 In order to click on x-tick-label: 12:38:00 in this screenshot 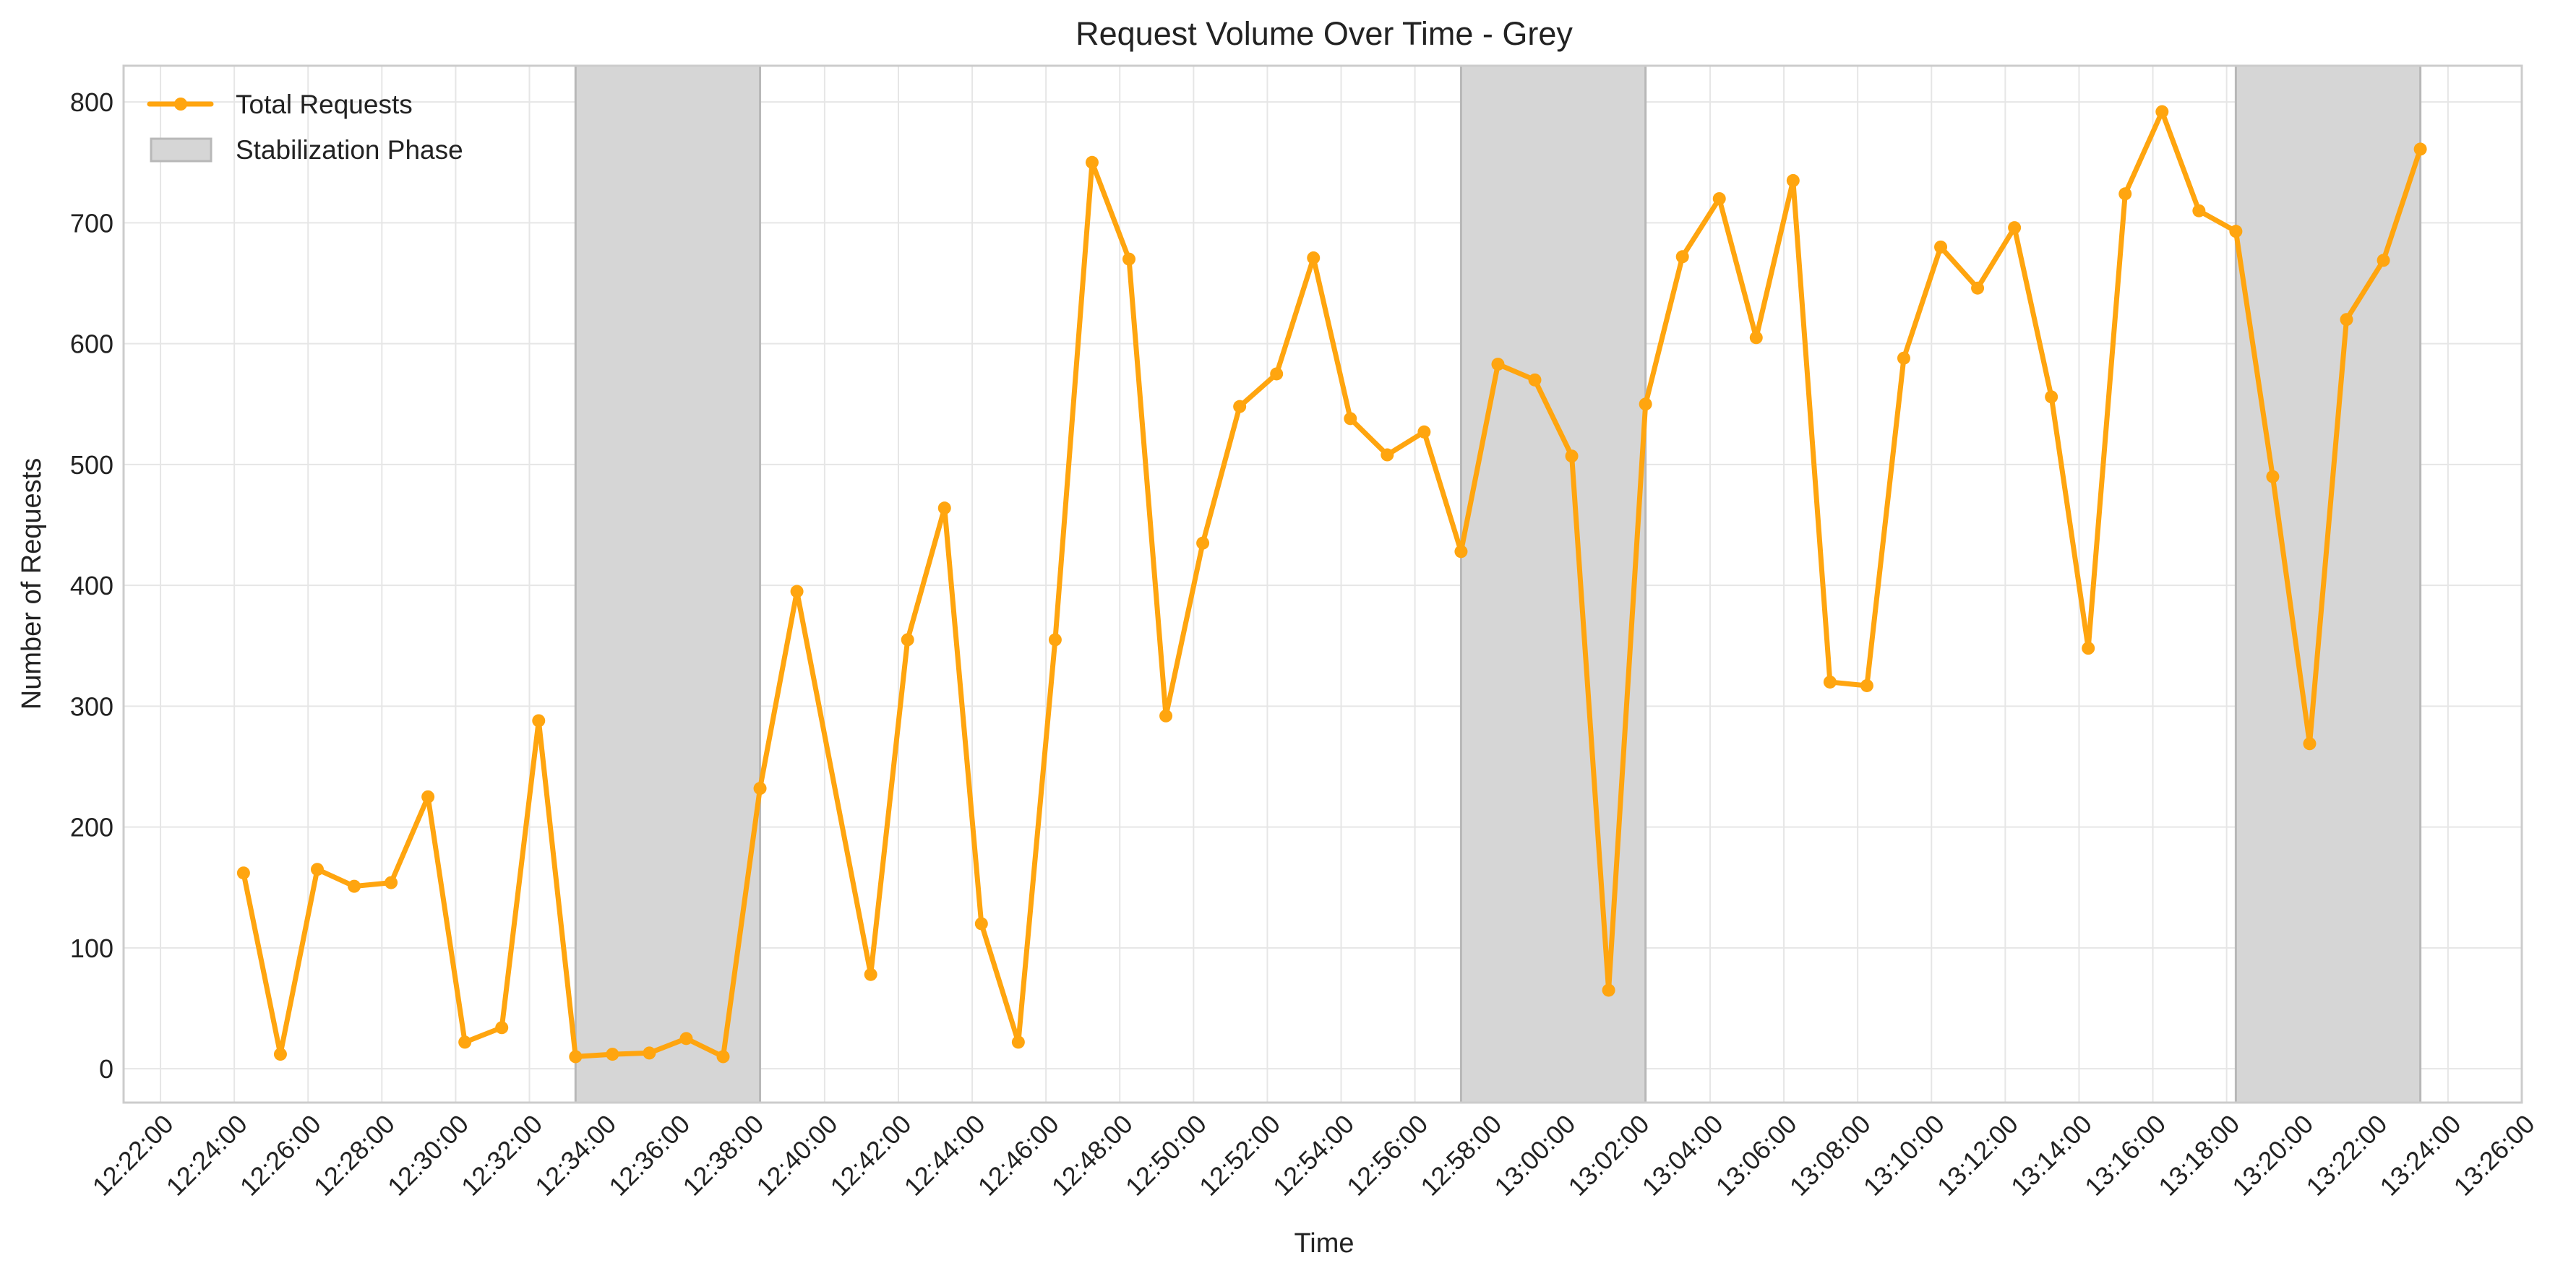, I will do `click(723, 1155)`.